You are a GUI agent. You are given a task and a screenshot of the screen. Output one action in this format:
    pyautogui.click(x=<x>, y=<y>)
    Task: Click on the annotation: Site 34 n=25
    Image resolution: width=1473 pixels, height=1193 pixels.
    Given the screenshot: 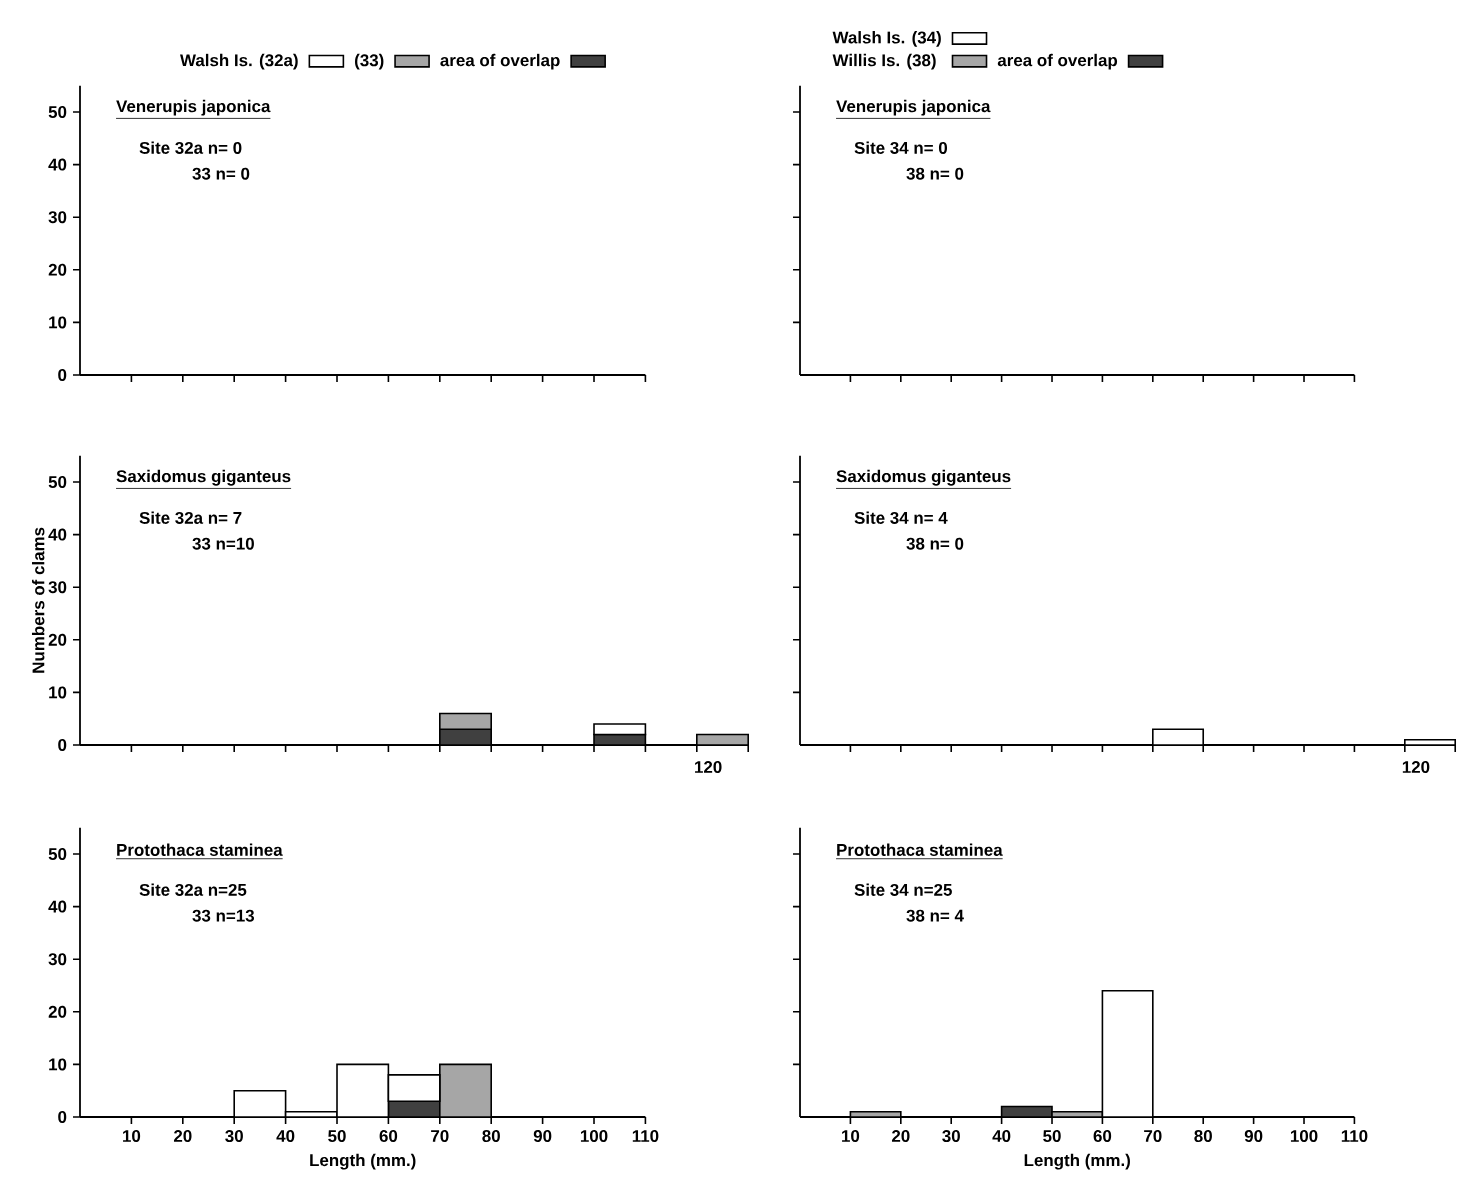 What is the action you would take?
    pyautogui.click(x=903, y=889)
    